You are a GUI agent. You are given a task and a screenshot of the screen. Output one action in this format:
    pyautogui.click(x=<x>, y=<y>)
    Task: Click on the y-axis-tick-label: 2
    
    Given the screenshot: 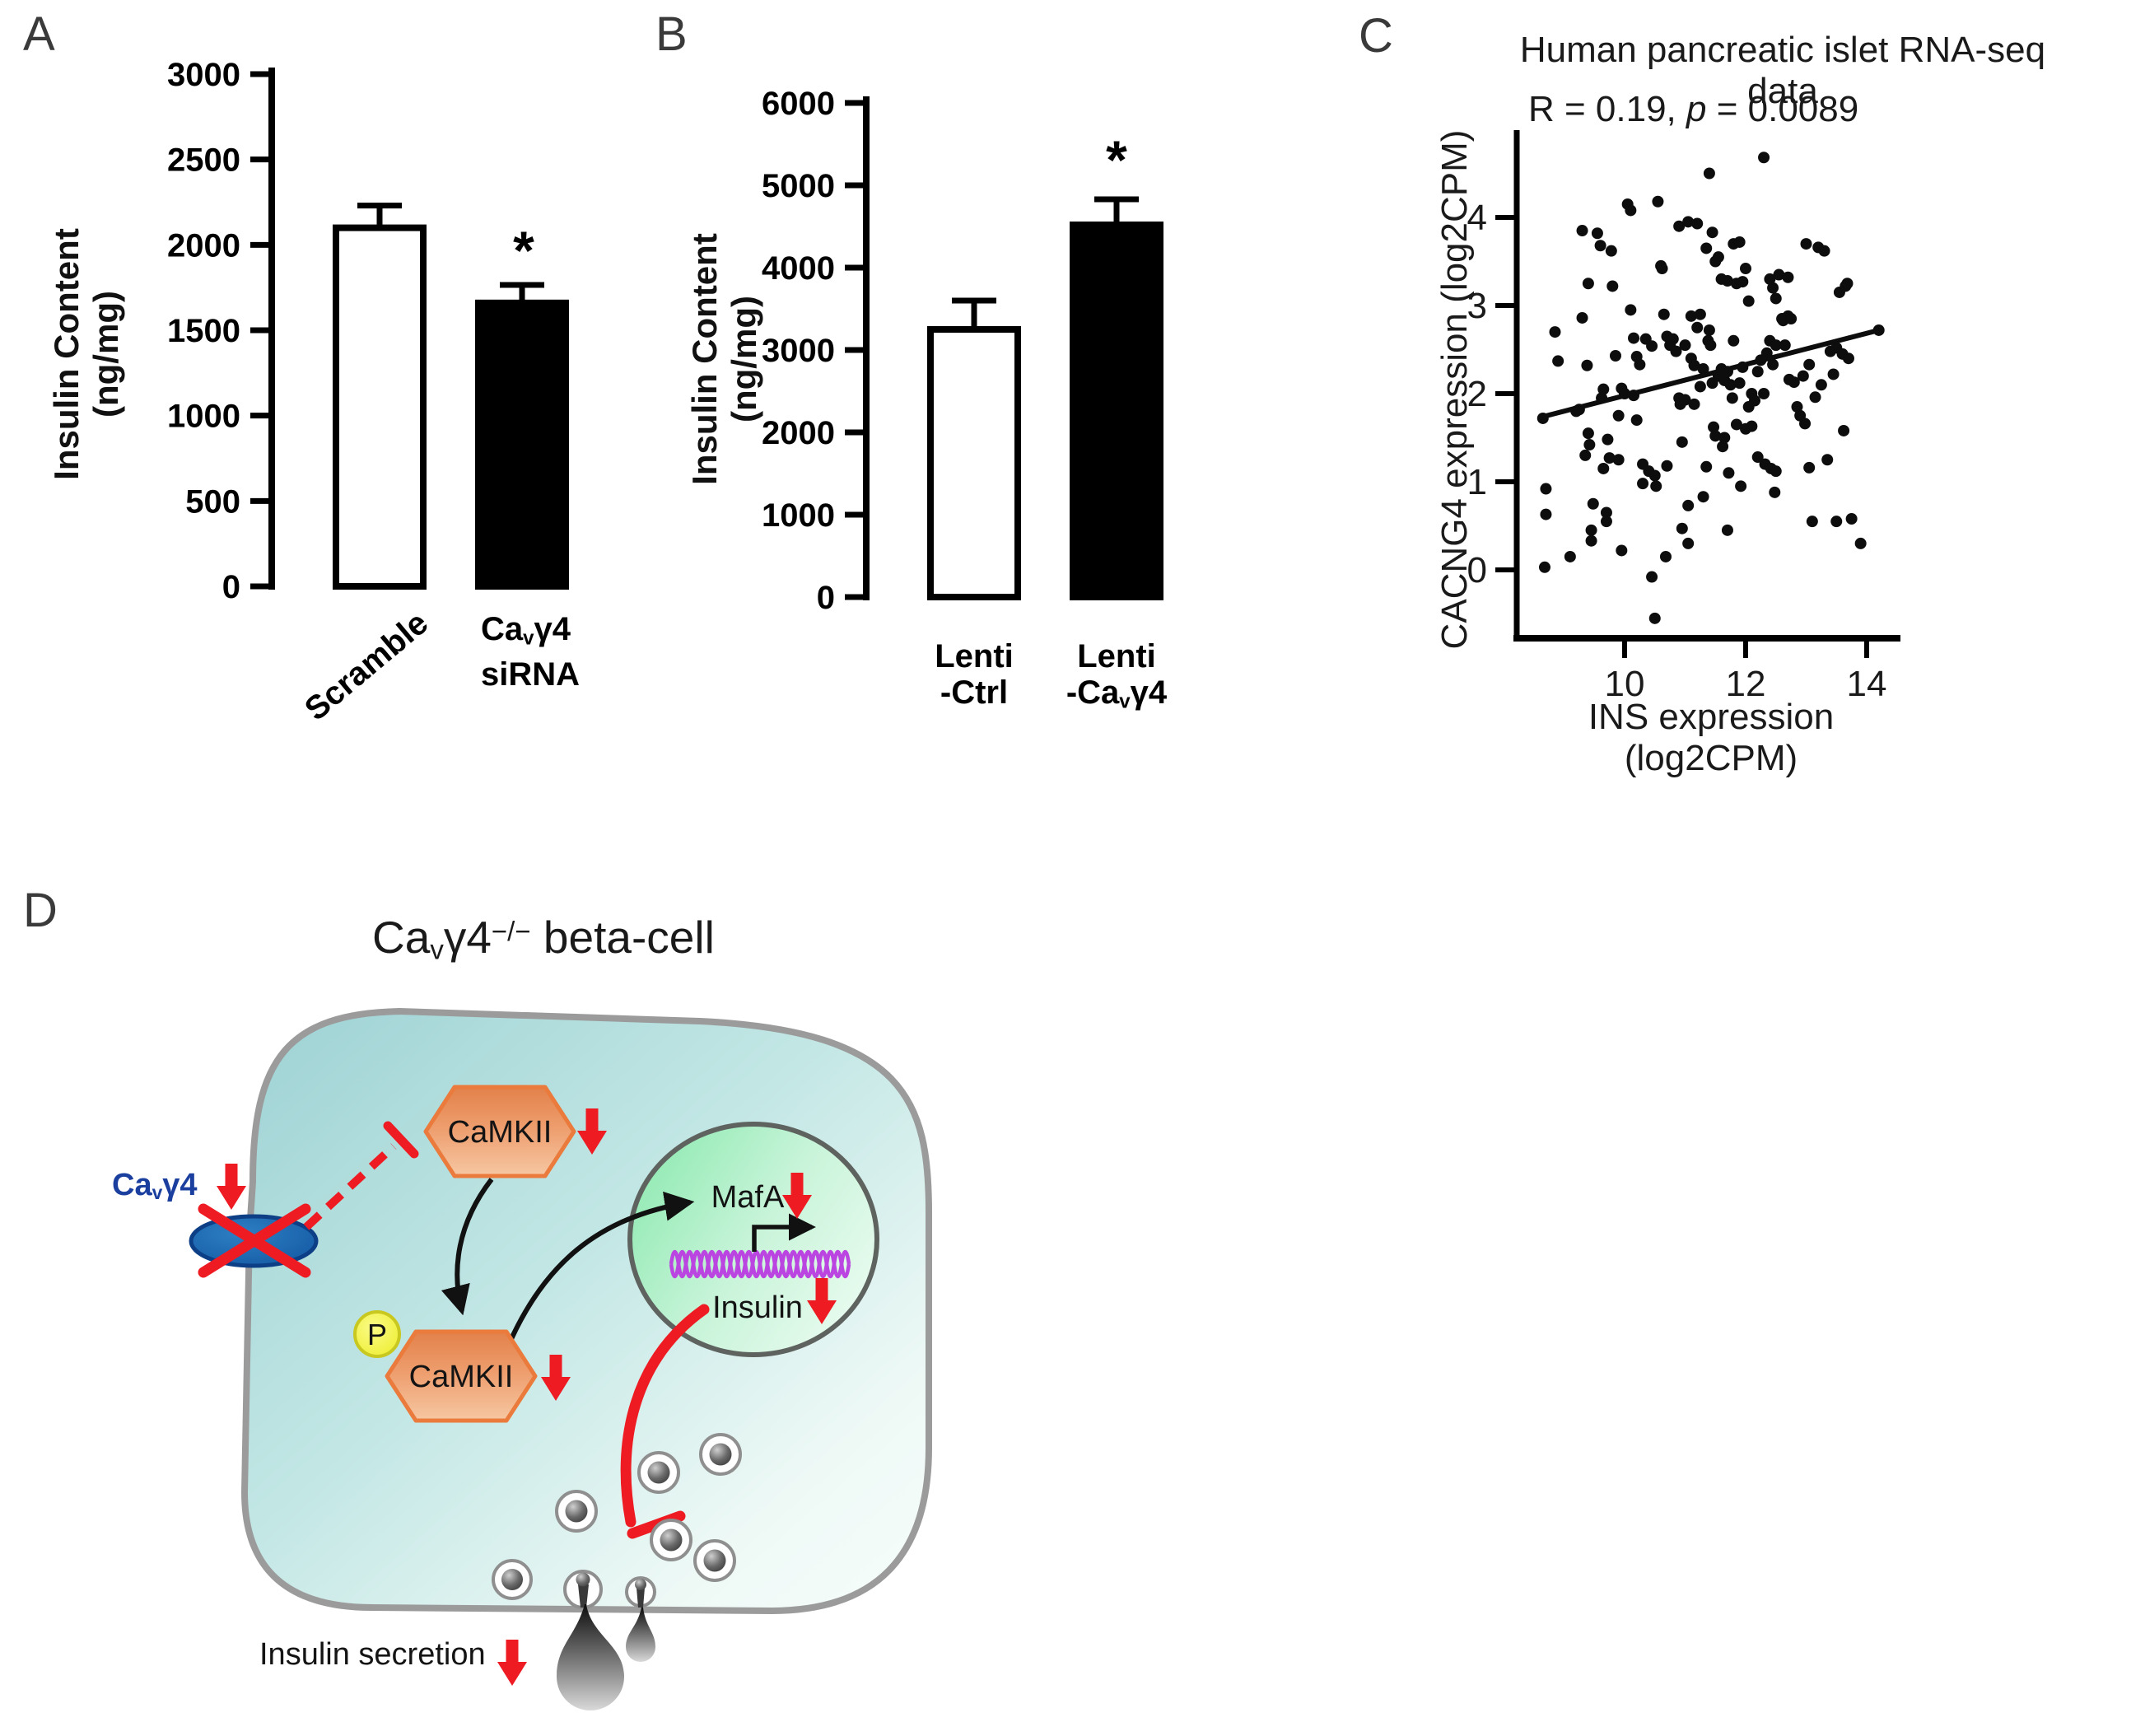 What is the action you would take?
    pyautogui.click(x=1477, y=394)
    